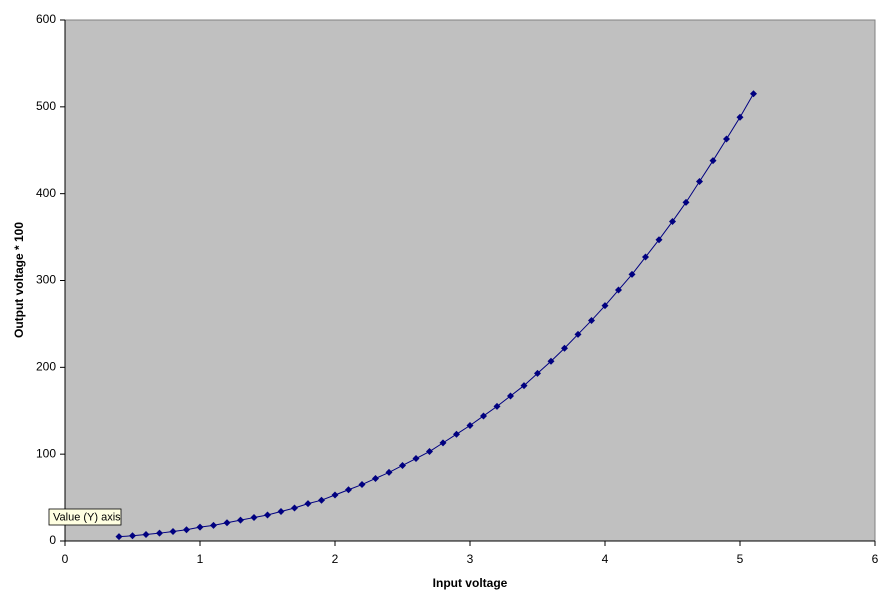  What do you see at coordinates (470, 559) in the screenshot?
I see `x-tick-label: 3` at bounding box center [470, 559].